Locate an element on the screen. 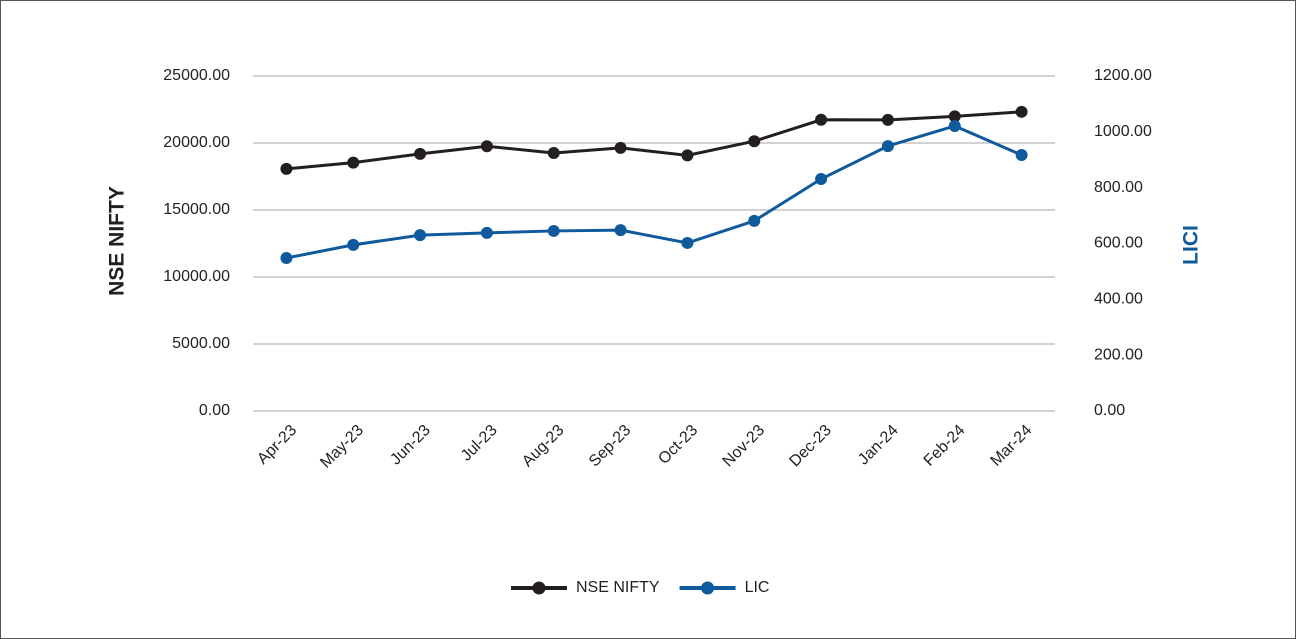  y2-tick-label: 1200.00 is located at coordinates (1123, 75).